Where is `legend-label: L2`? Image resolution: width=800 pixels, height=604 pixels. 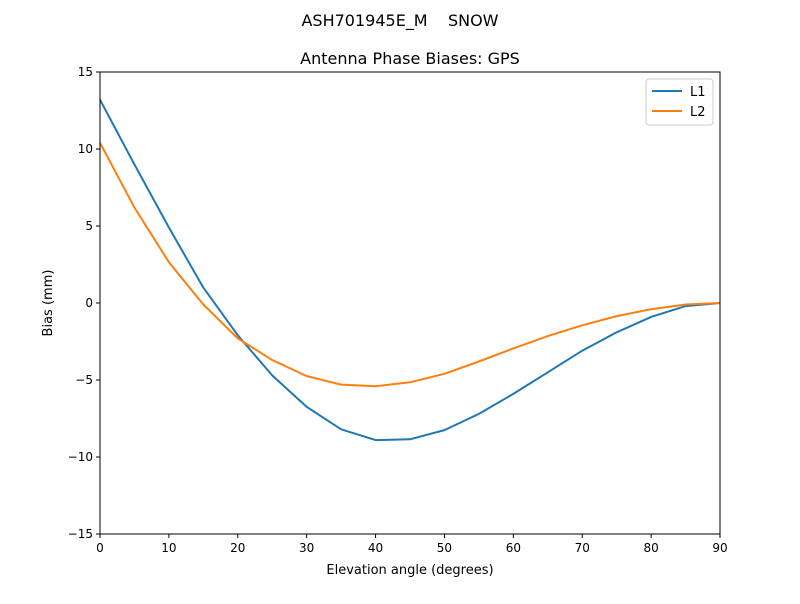 legend-label: L2 is located at coordinates (698, 112).